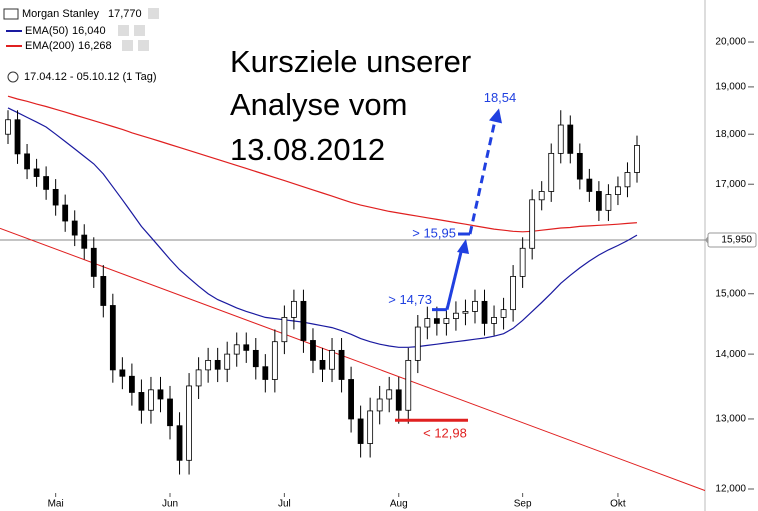 The image size is (758, 511). I want to click on price-label: 15,950, so click(736, 240).